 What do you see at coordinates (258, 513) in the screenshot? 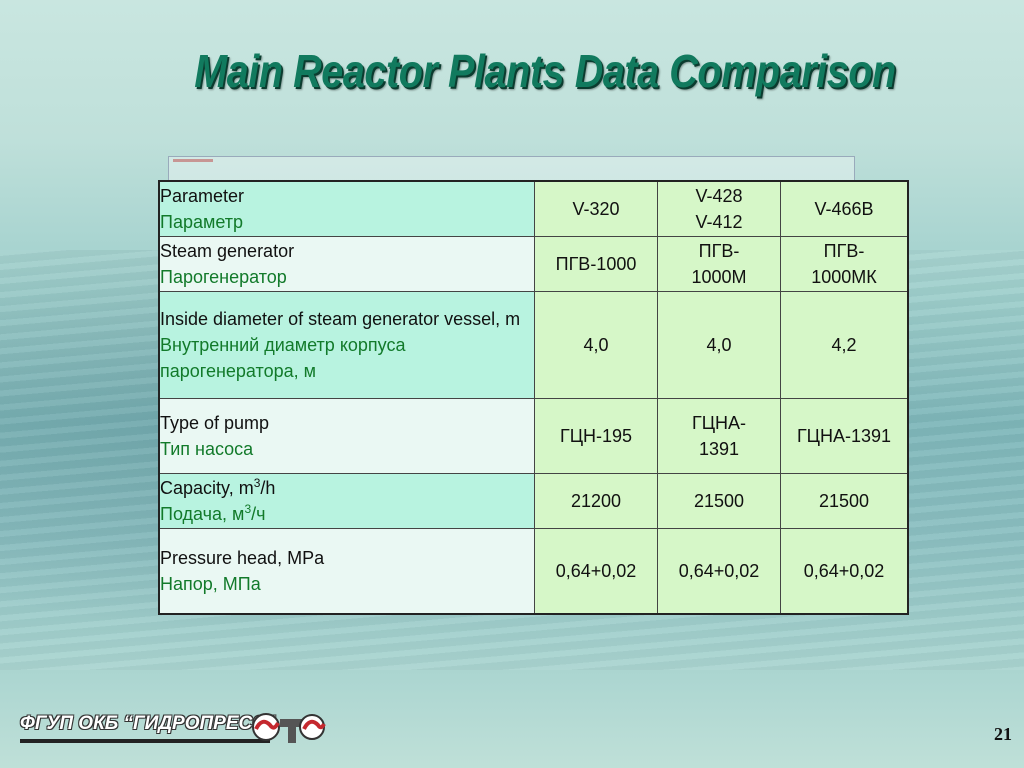
I see `param-ru-unit: /ч` at bounding box center [258, 513].